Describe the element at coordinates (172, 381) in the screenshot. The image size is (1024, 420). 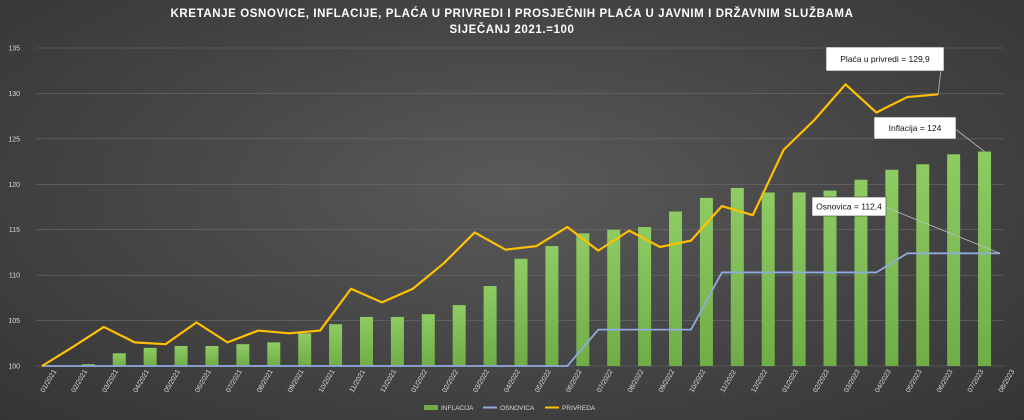
I see `x-tick-label: 05/2021` at that location.